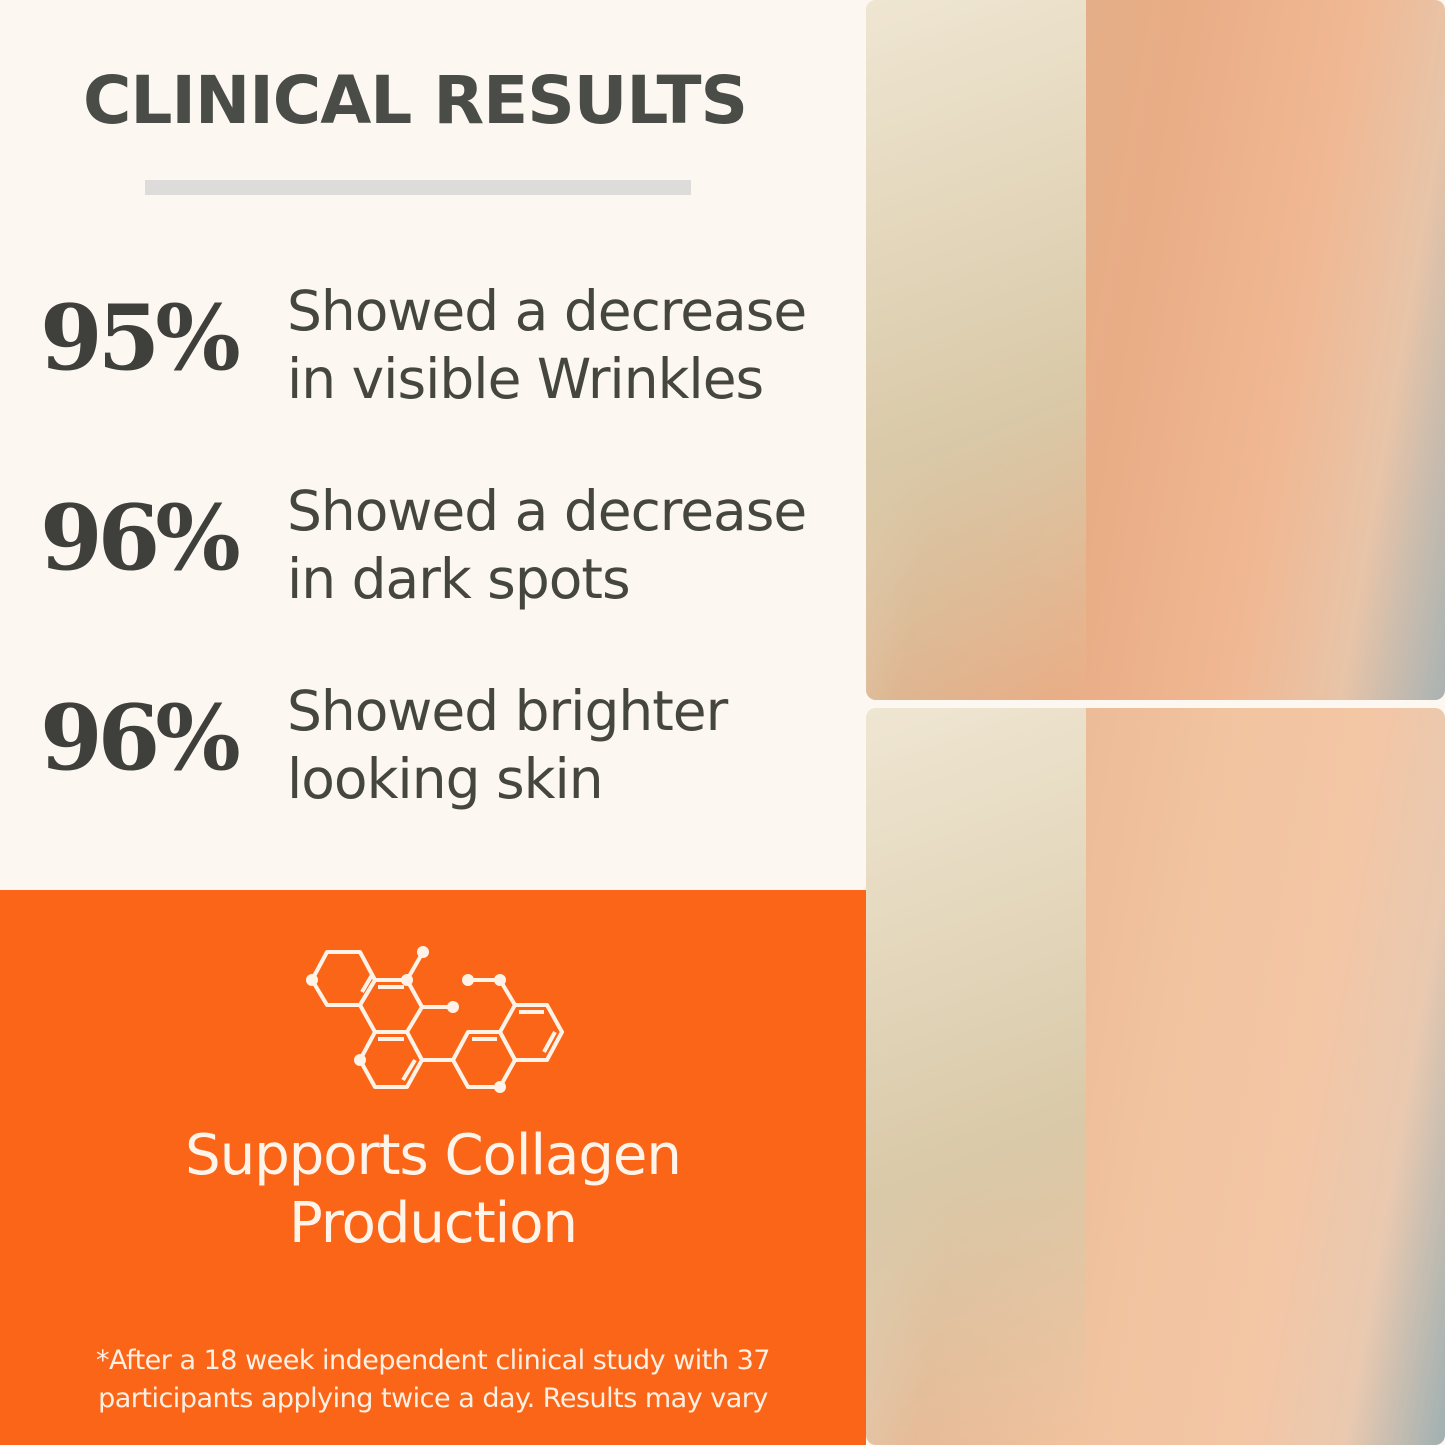  What do you see at coordinates (433, 1223) in the screenshot?
I see `feature-line: Production` at bounding box center [433, 1223].